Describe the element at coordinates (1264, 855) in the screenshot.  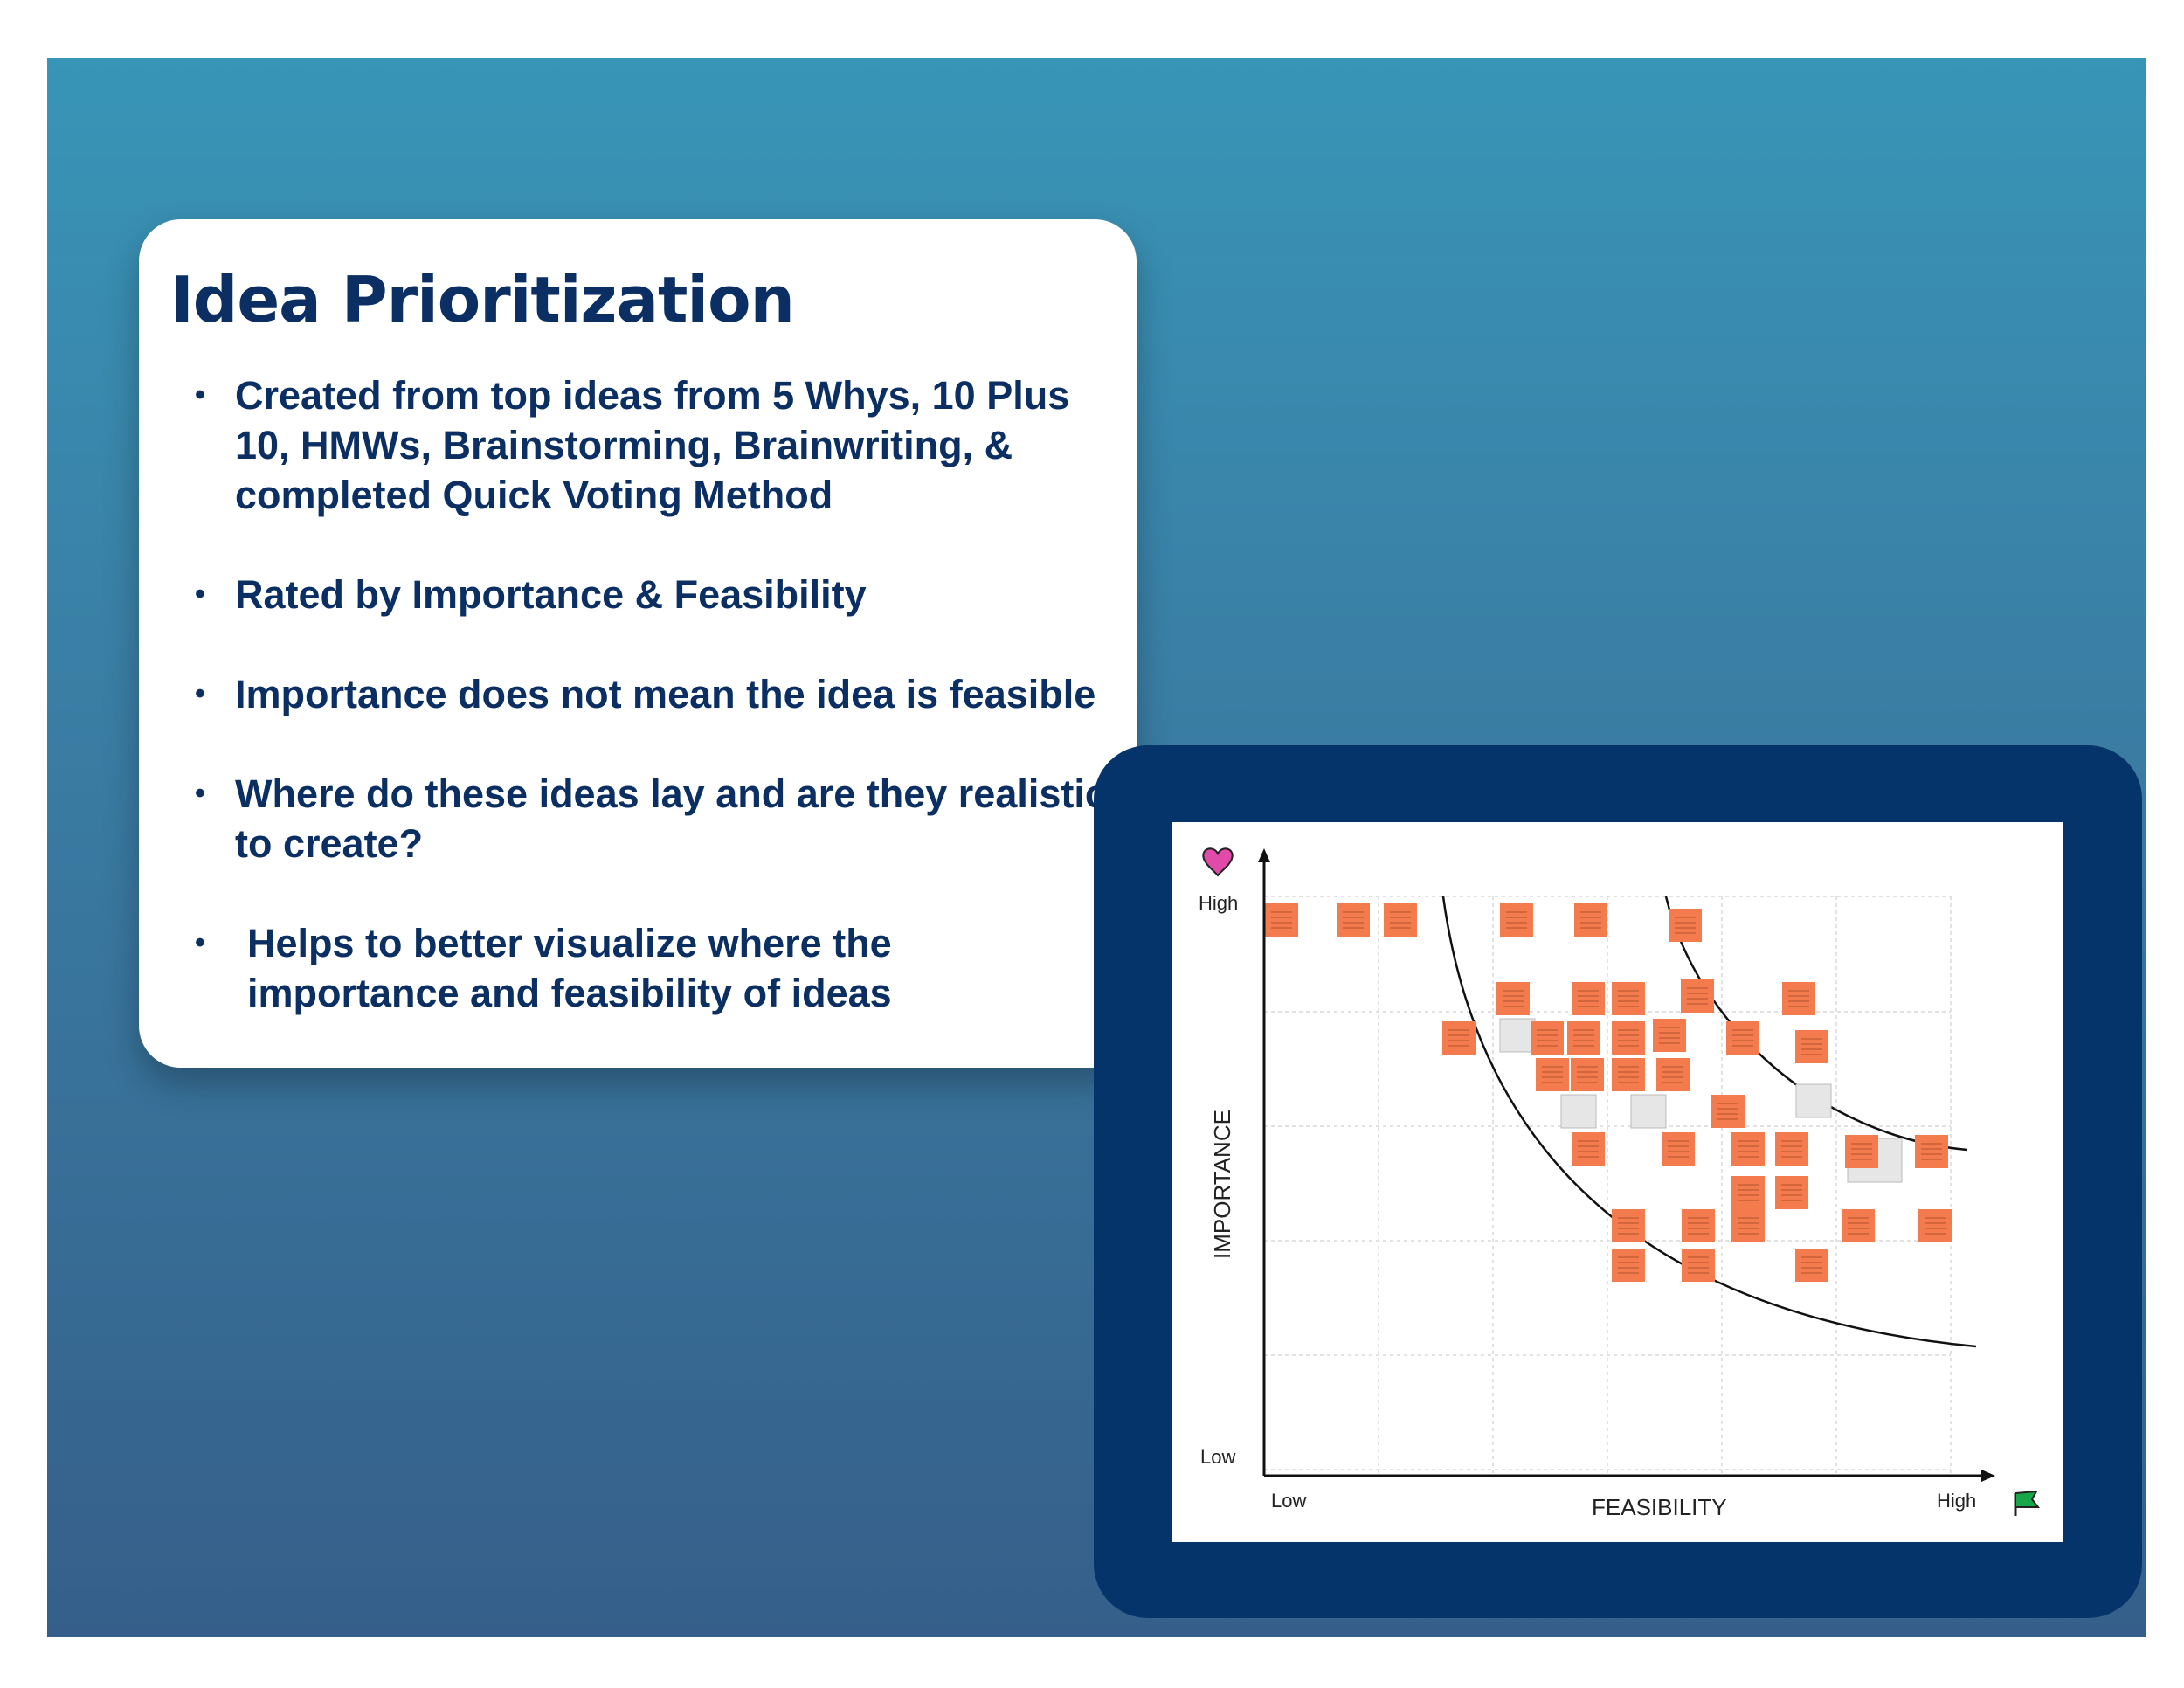
I see `y-axis-arrow` at that location.